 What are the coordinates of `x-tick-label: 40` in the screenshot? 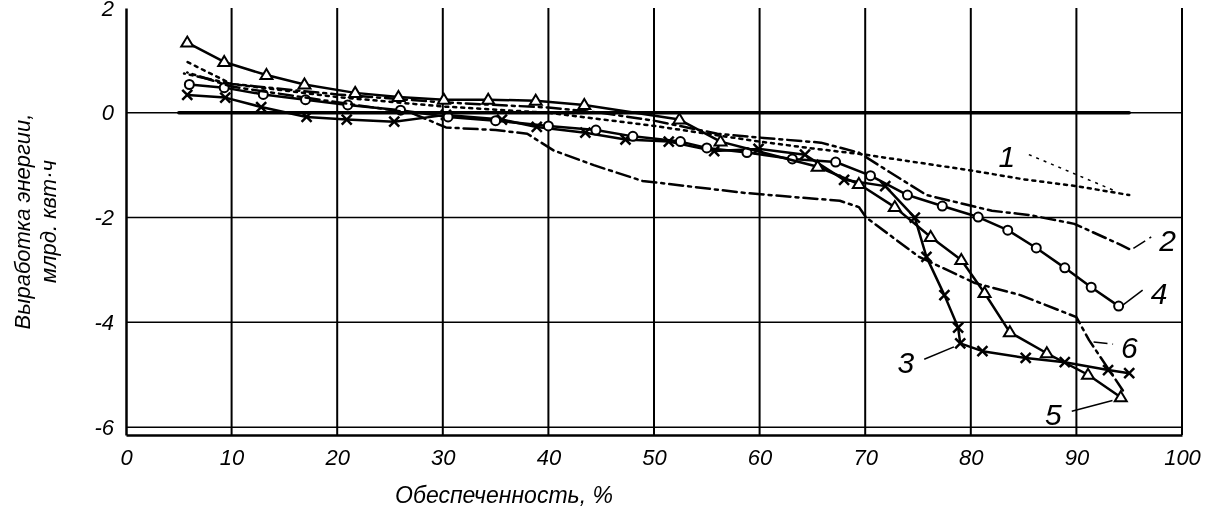 It's located at (549, 457).